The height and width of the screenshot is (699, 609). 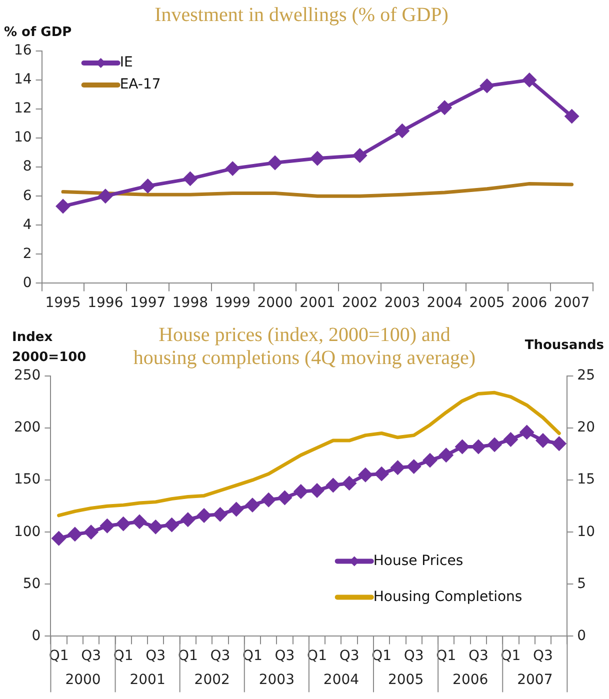 I want to click on legend-label: IE, so click(x=126, y=62).